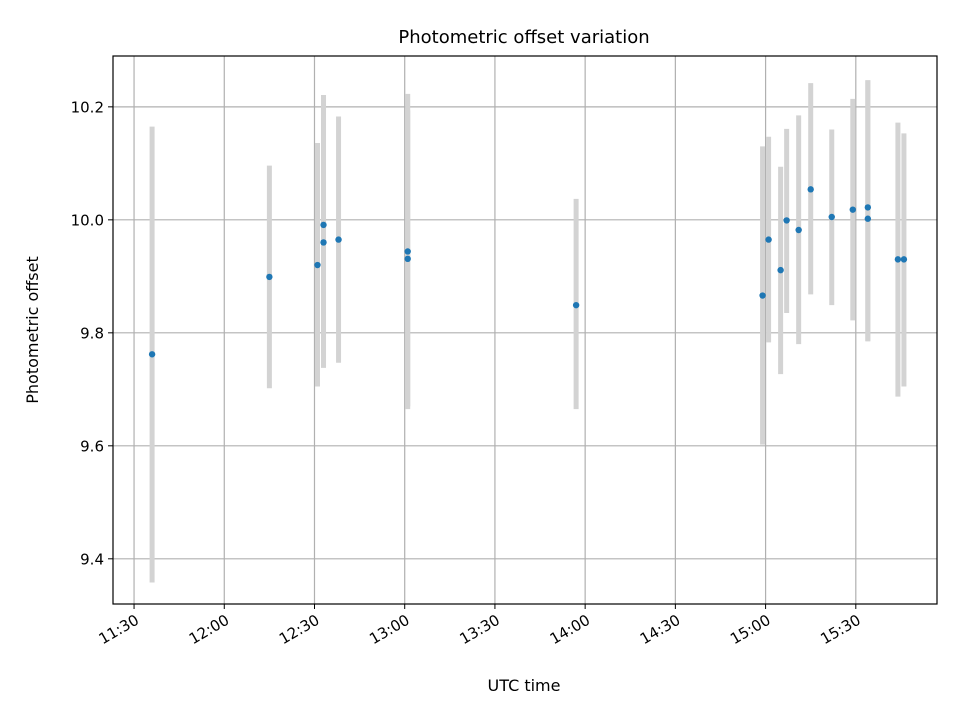 The height and width of the screenshot is (720, 960). Describe the element at coordinates (87, 107) in the screenshot. I see `y-tick-label: 10.2` at that location.